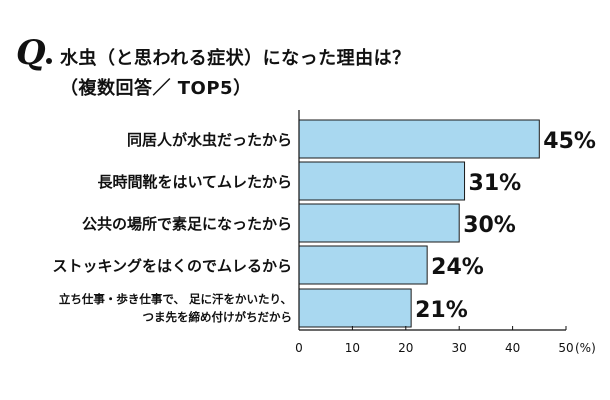 This screenshot has height=400, width=610. Describe the element at coordinates (194, 182) in the screenshot. I see `category-label: 長時間靴をはいてムレたから` at that location.